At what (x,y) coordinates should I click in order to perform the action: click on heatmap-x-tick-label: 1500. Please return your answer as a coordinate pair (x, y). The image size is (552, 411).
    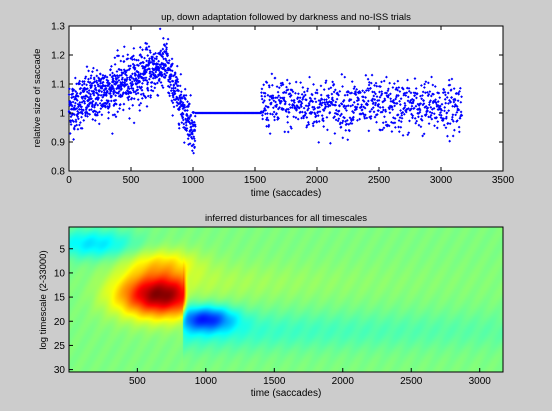
    Looking at the image, I should click on (274, 381).